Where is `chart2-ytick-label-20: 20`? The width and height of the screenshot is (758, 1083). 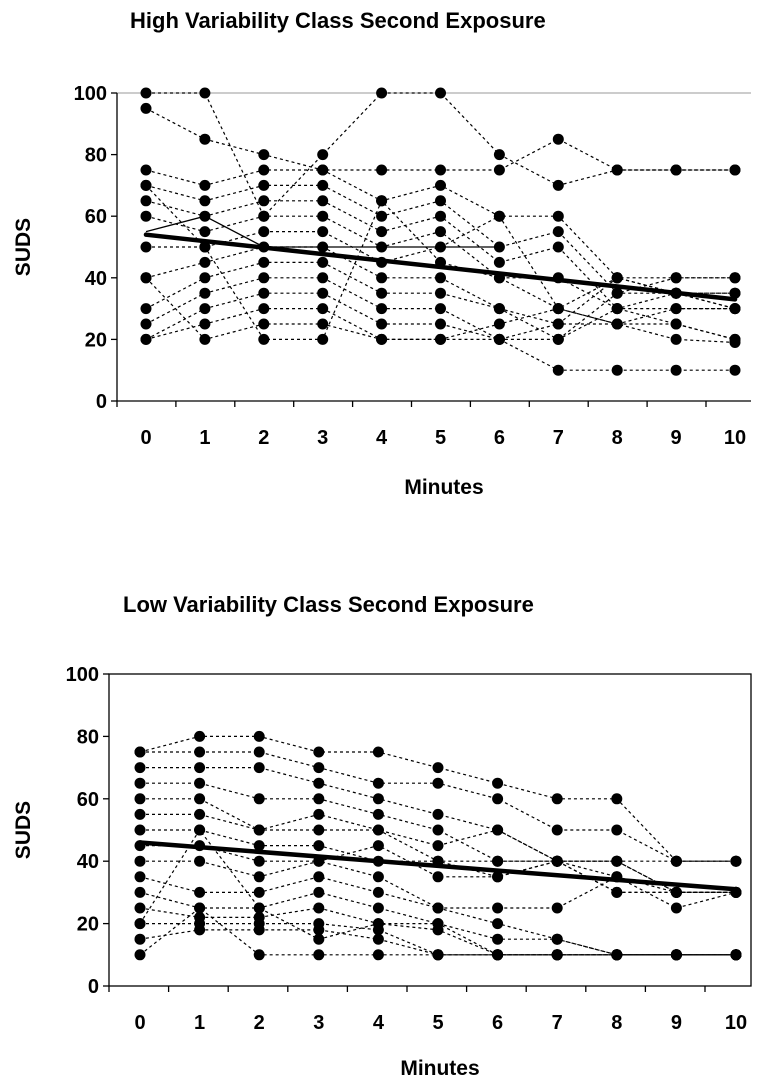 chart2-ytick-label-20: 20 is located at coordinates (88, 925).